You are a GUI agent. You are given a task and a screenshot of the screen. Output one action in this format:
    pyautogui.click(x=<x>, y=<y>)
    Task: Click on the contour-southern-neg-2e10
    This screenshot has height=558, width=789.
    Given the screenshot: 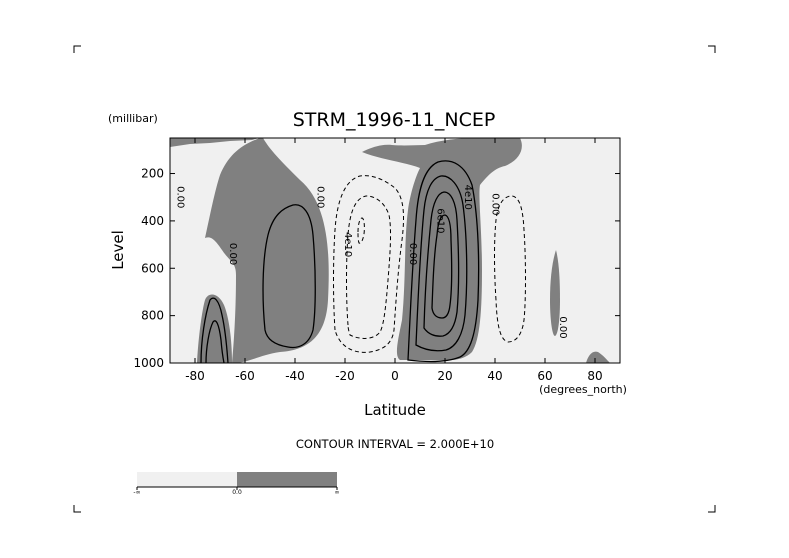 What is the action you would take?
    pyautogui.click(x=368, y=264)
    